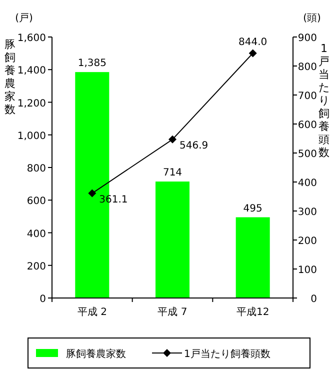  What do you see at coordinates (96, 354) in the screenshot?
I see `legend-label: 豚飼養農家数` at bounding box center [96, 354].